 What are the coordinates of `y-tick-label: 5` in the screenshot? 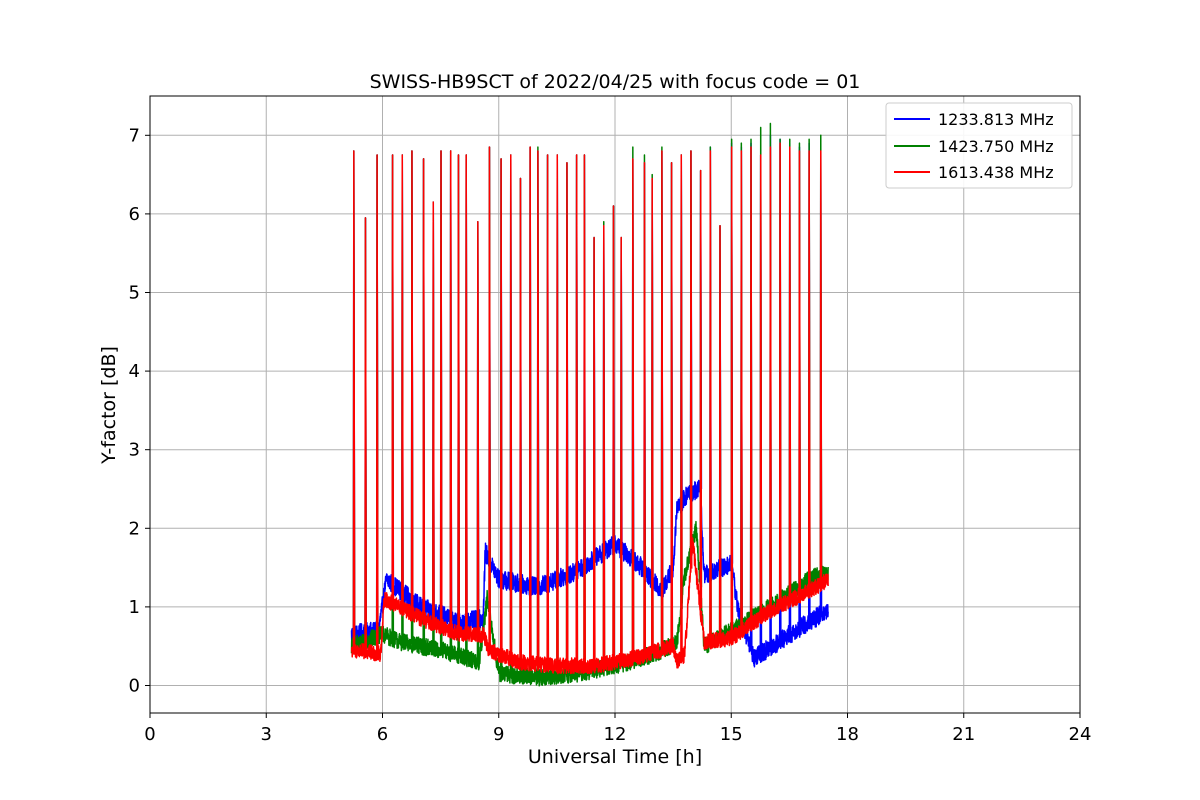 It's located at (134, 292).